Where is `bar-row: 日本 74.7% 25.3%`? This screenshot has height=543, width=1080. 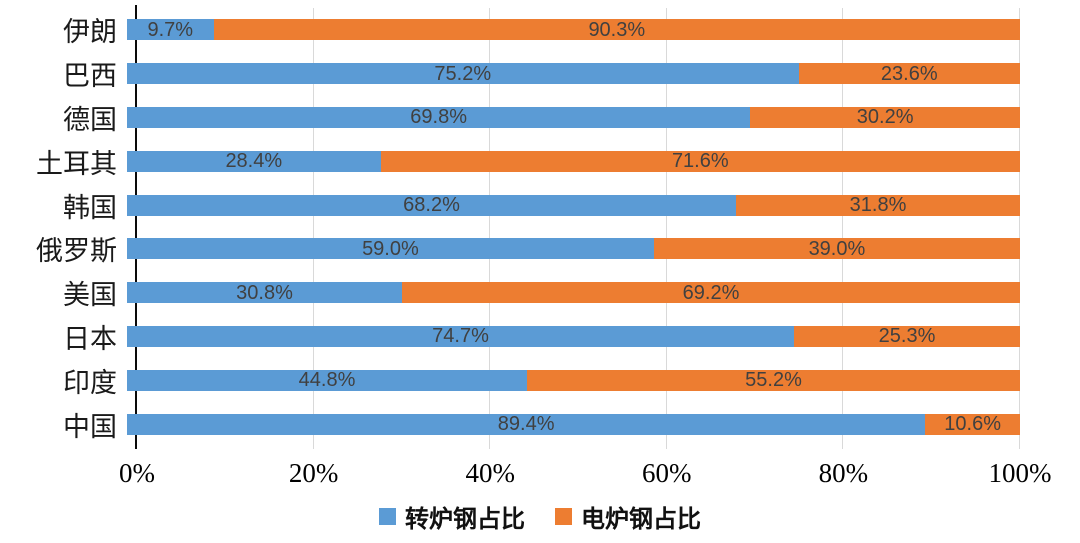
bar-row: 日本 74.7% 25.3% is located at coordinates (510, 337).